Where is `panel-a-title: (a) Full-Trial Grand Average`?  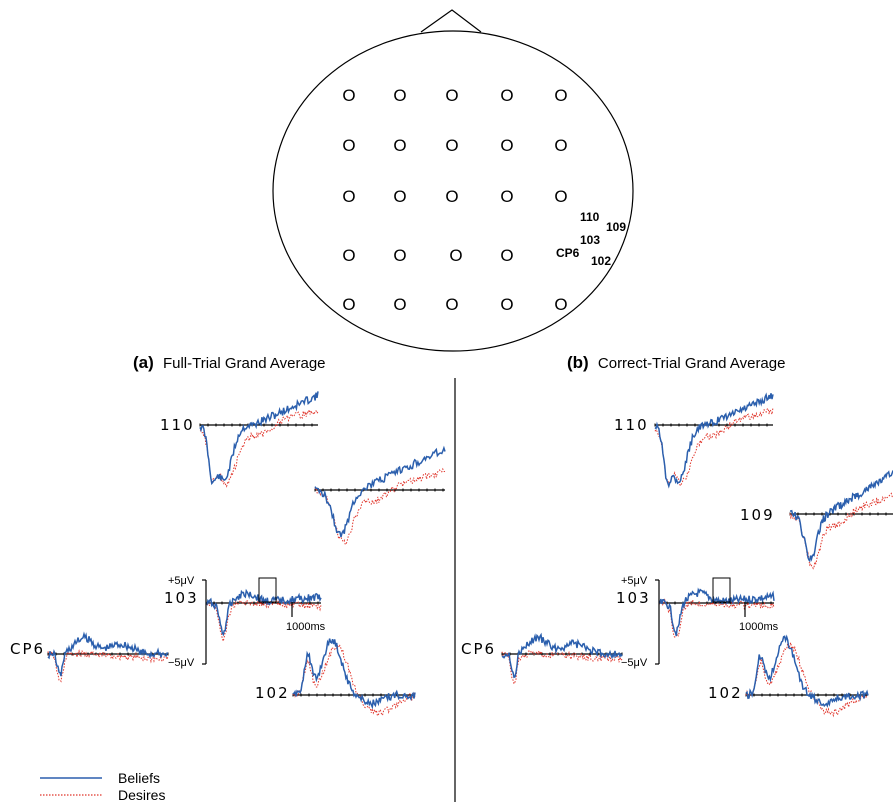
panel-a-title: (a) Full-Trial Grand Average is located at coordinates (229, 362).